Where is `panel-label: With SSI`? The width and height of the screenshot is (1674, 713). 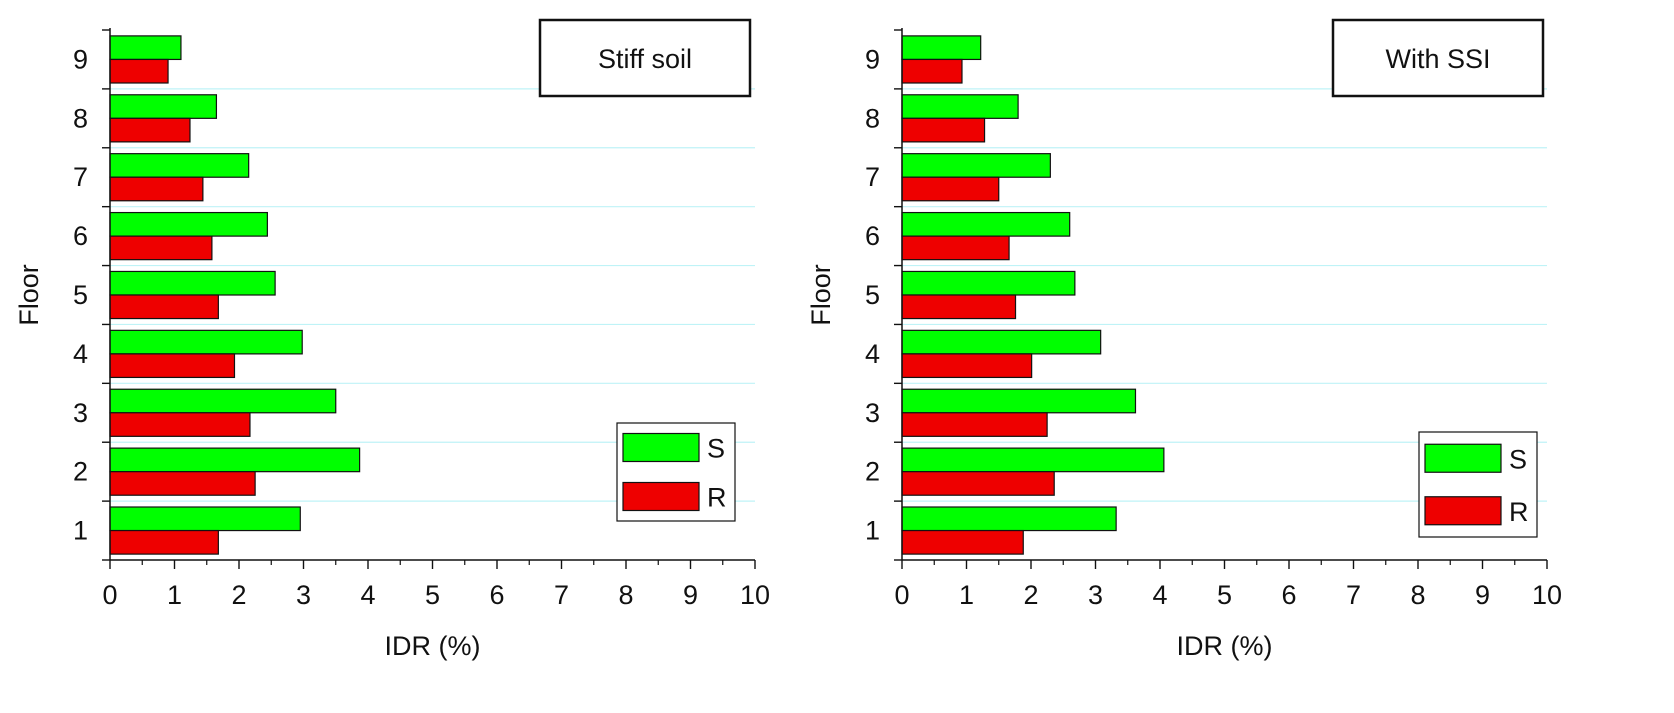 panel-label: With SSI is located at coordinates (1437, 59).